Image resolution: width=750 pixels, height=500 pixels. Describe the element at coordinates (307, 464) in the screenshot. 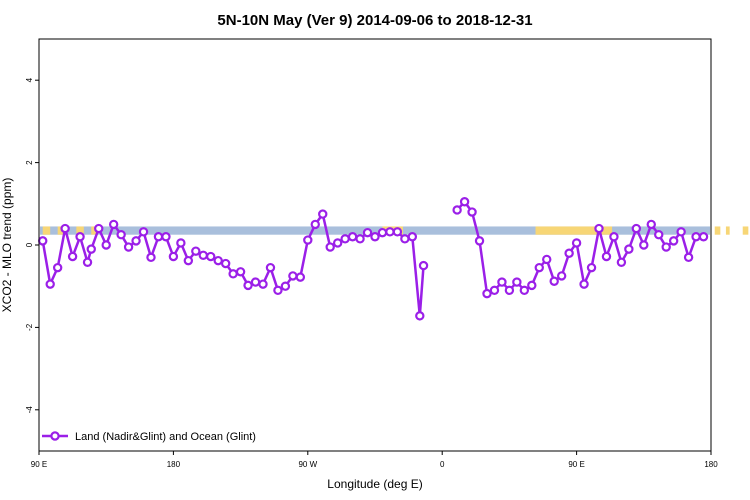

I see `x-tick-label: 90 W` at that location.